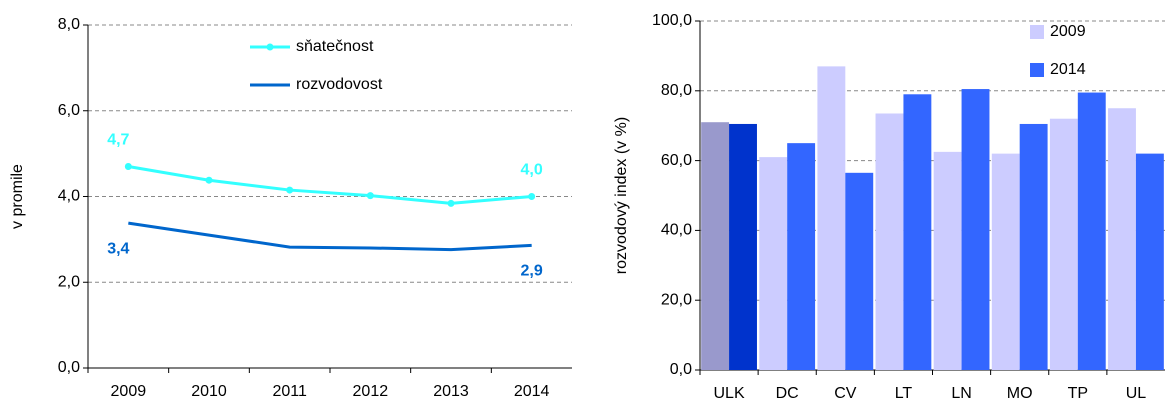  Describe the element at coordinates (209, 391) in the screenshot. I see `x-tick-label: 2010` at that location.